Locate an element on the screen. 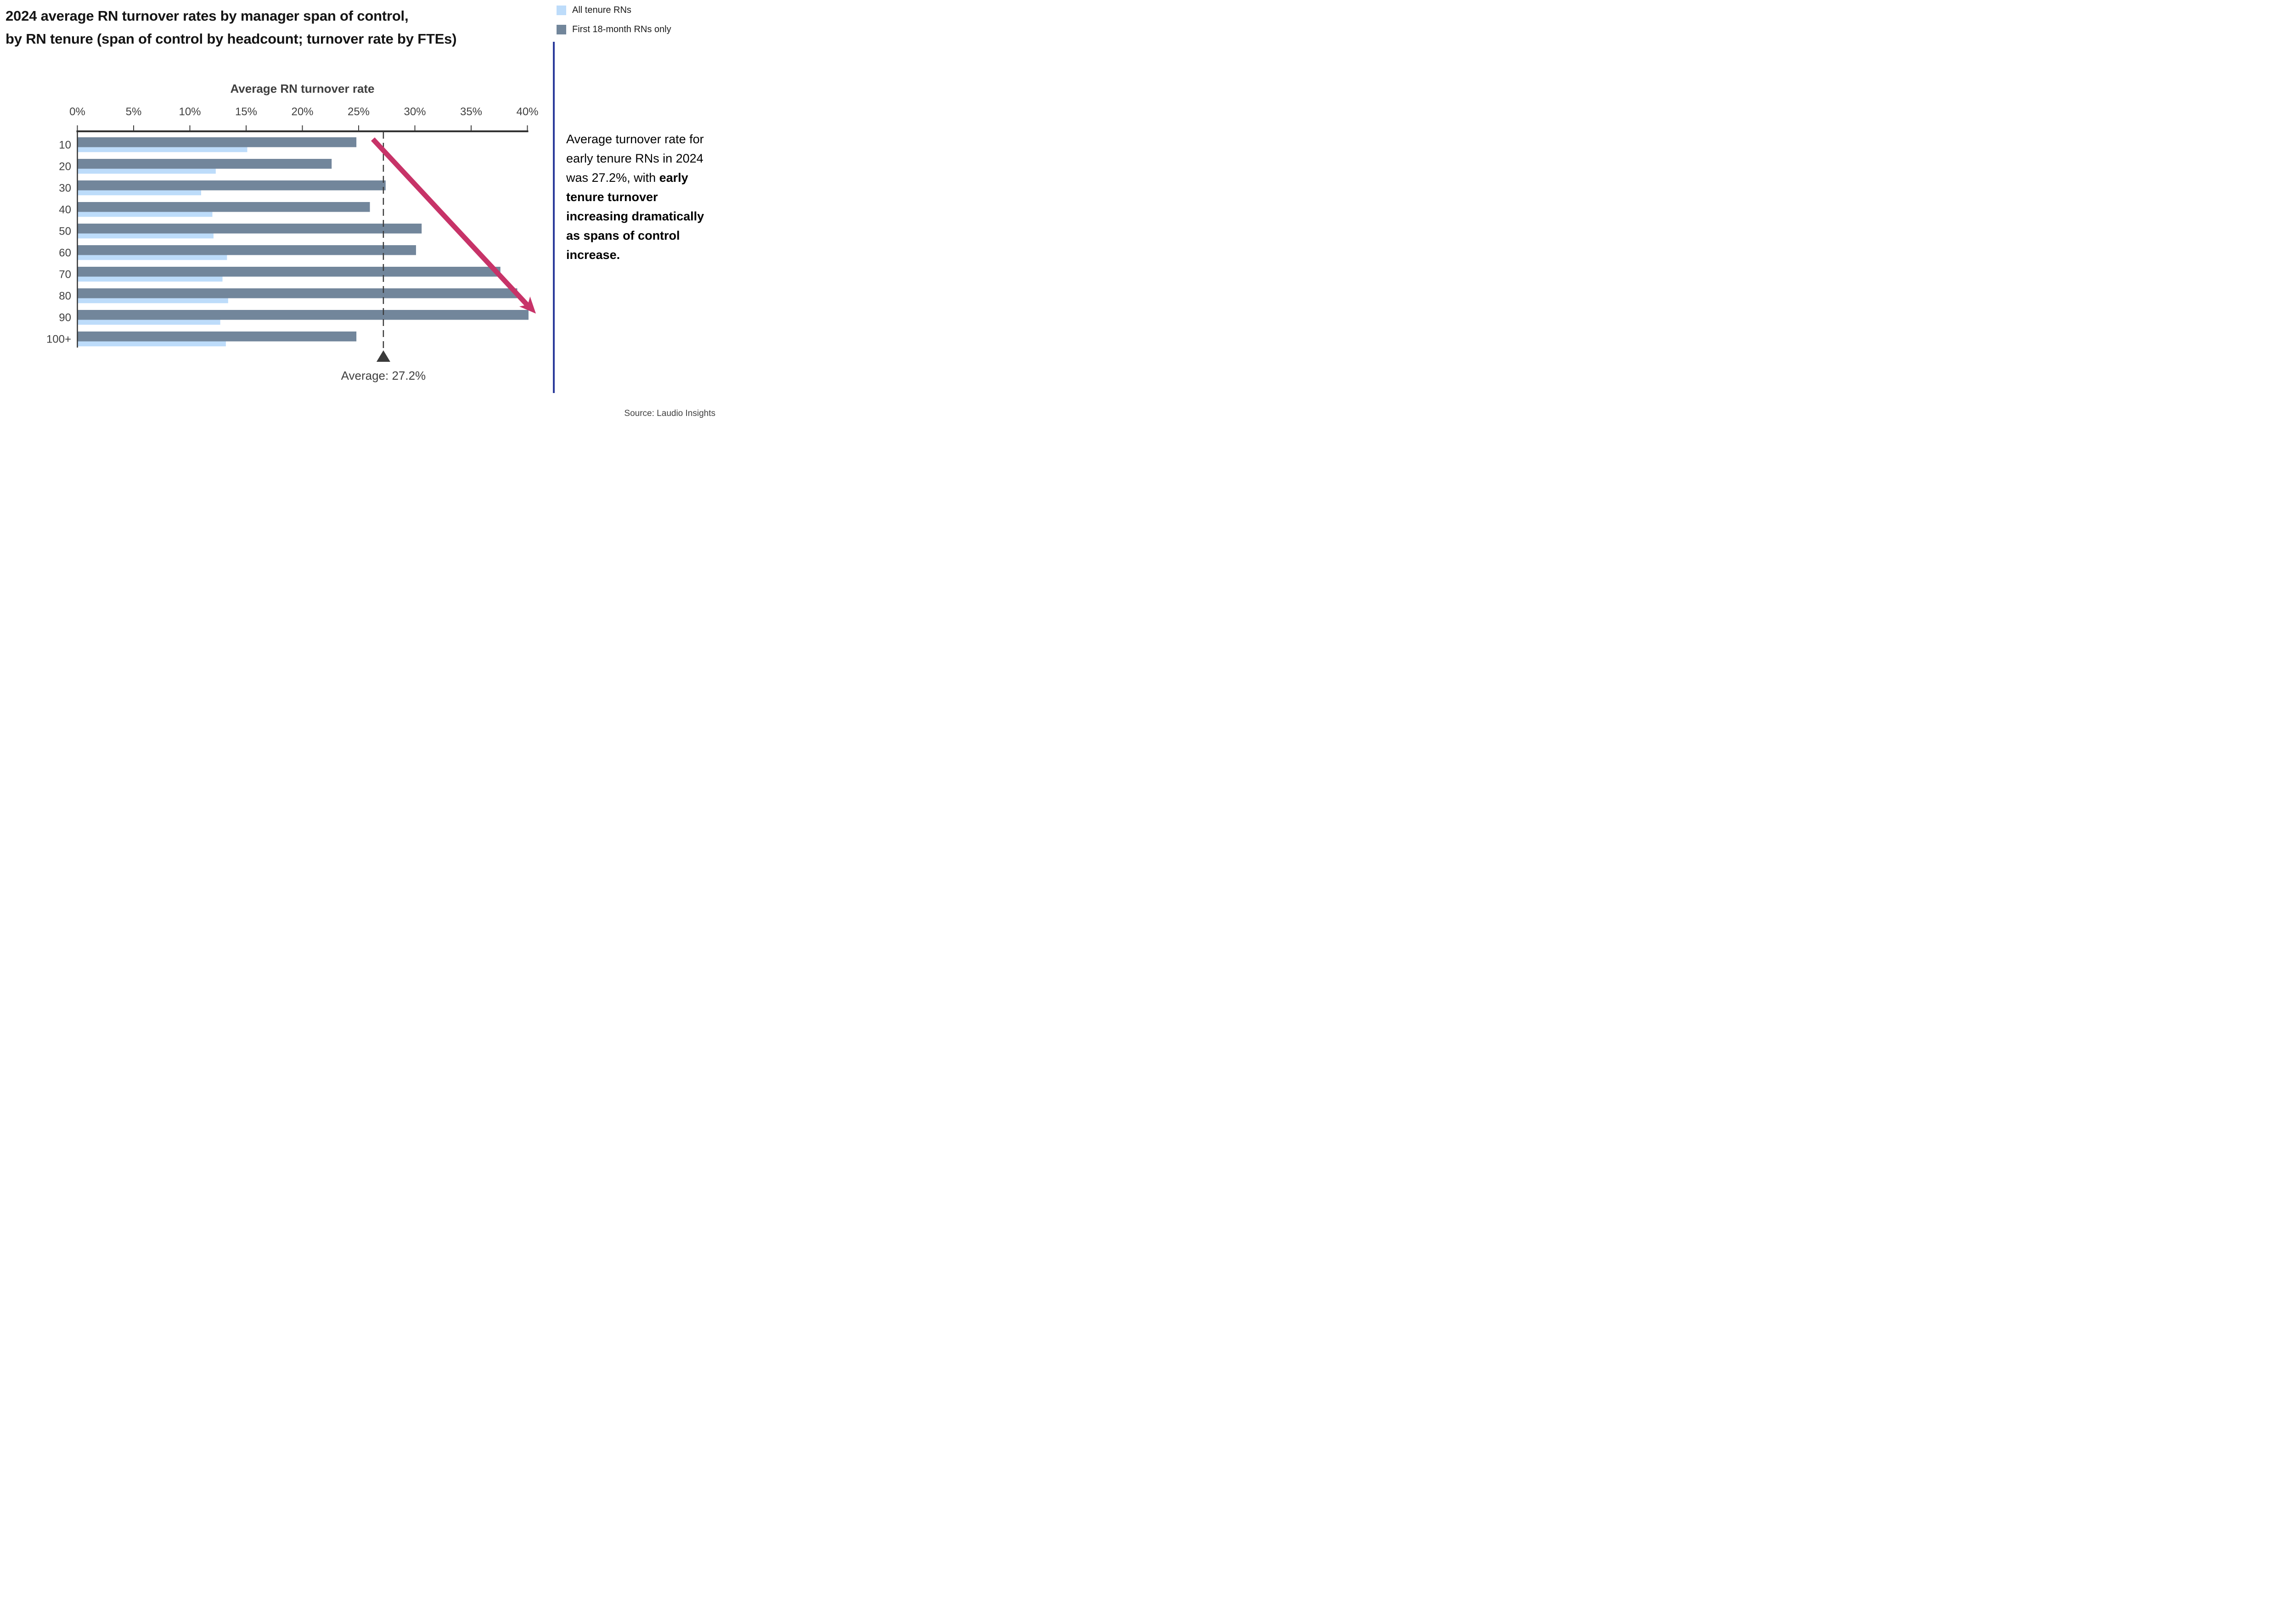  average-triangle-marker is located at coordinates (383, 356).